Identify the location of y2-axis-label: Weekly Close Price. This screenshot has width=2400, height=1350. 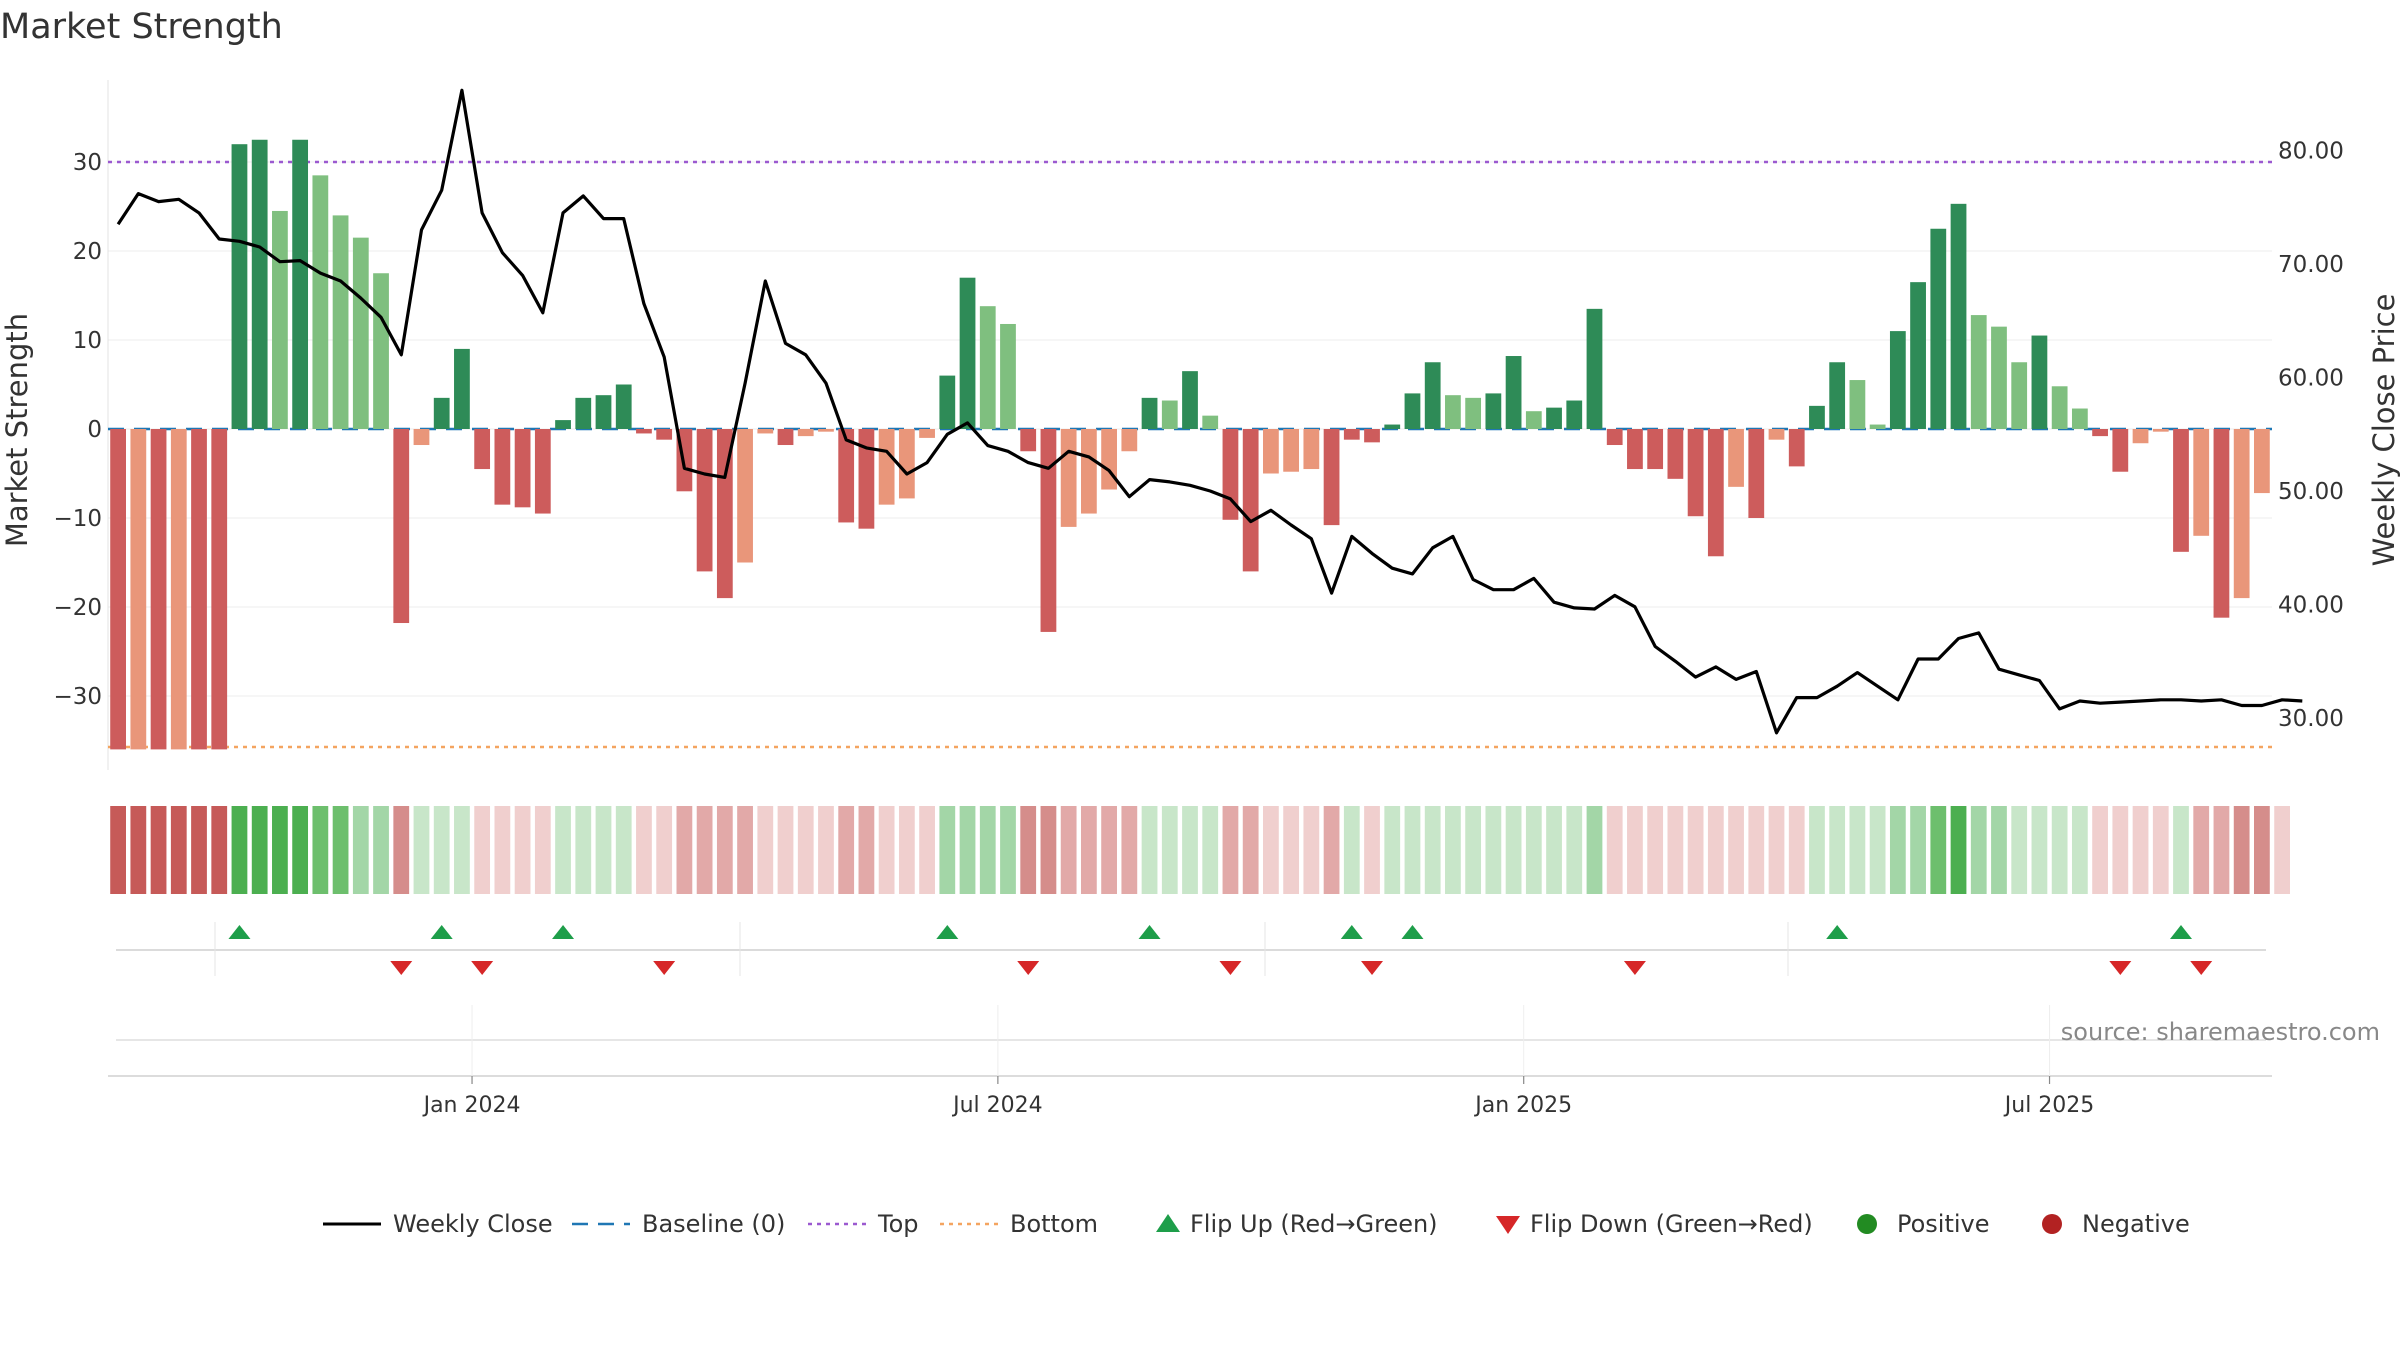
(2383, 430).